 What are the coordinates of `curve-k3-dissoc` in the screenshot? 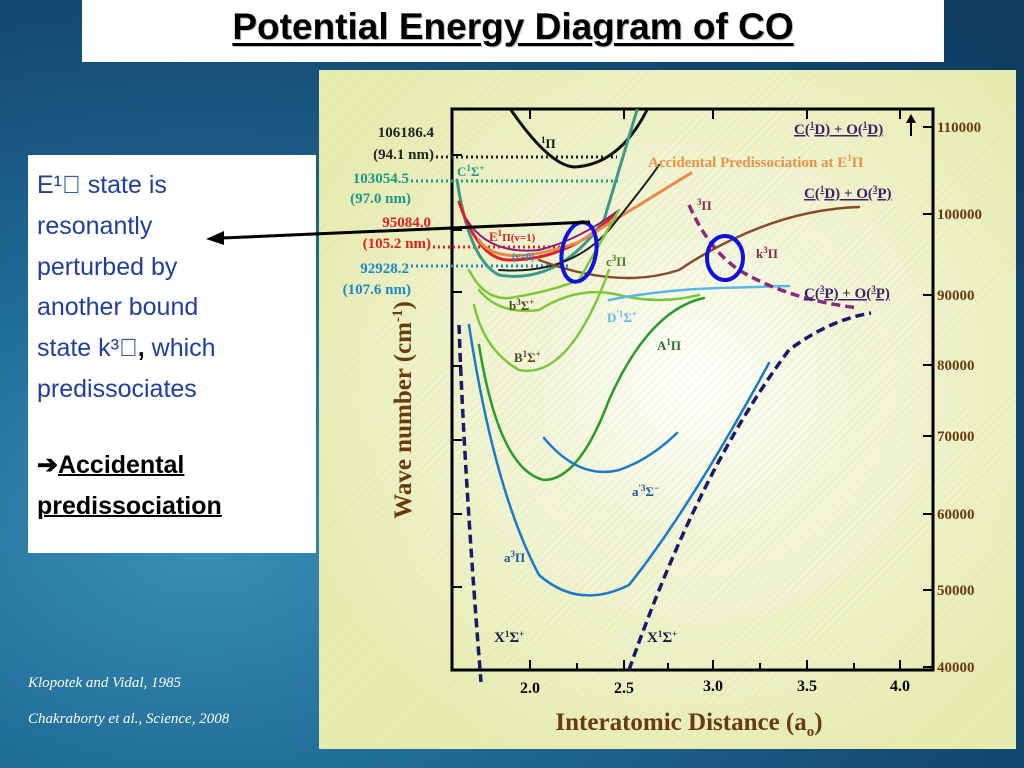 It's located at (773, 257).